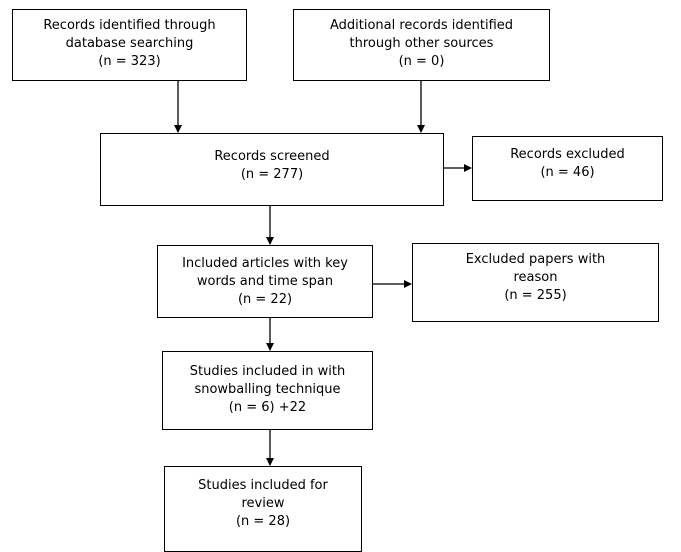  I want to click on excluded-papers-reason-box: Excluded papers with reason (n = 255), so click(535, 282).